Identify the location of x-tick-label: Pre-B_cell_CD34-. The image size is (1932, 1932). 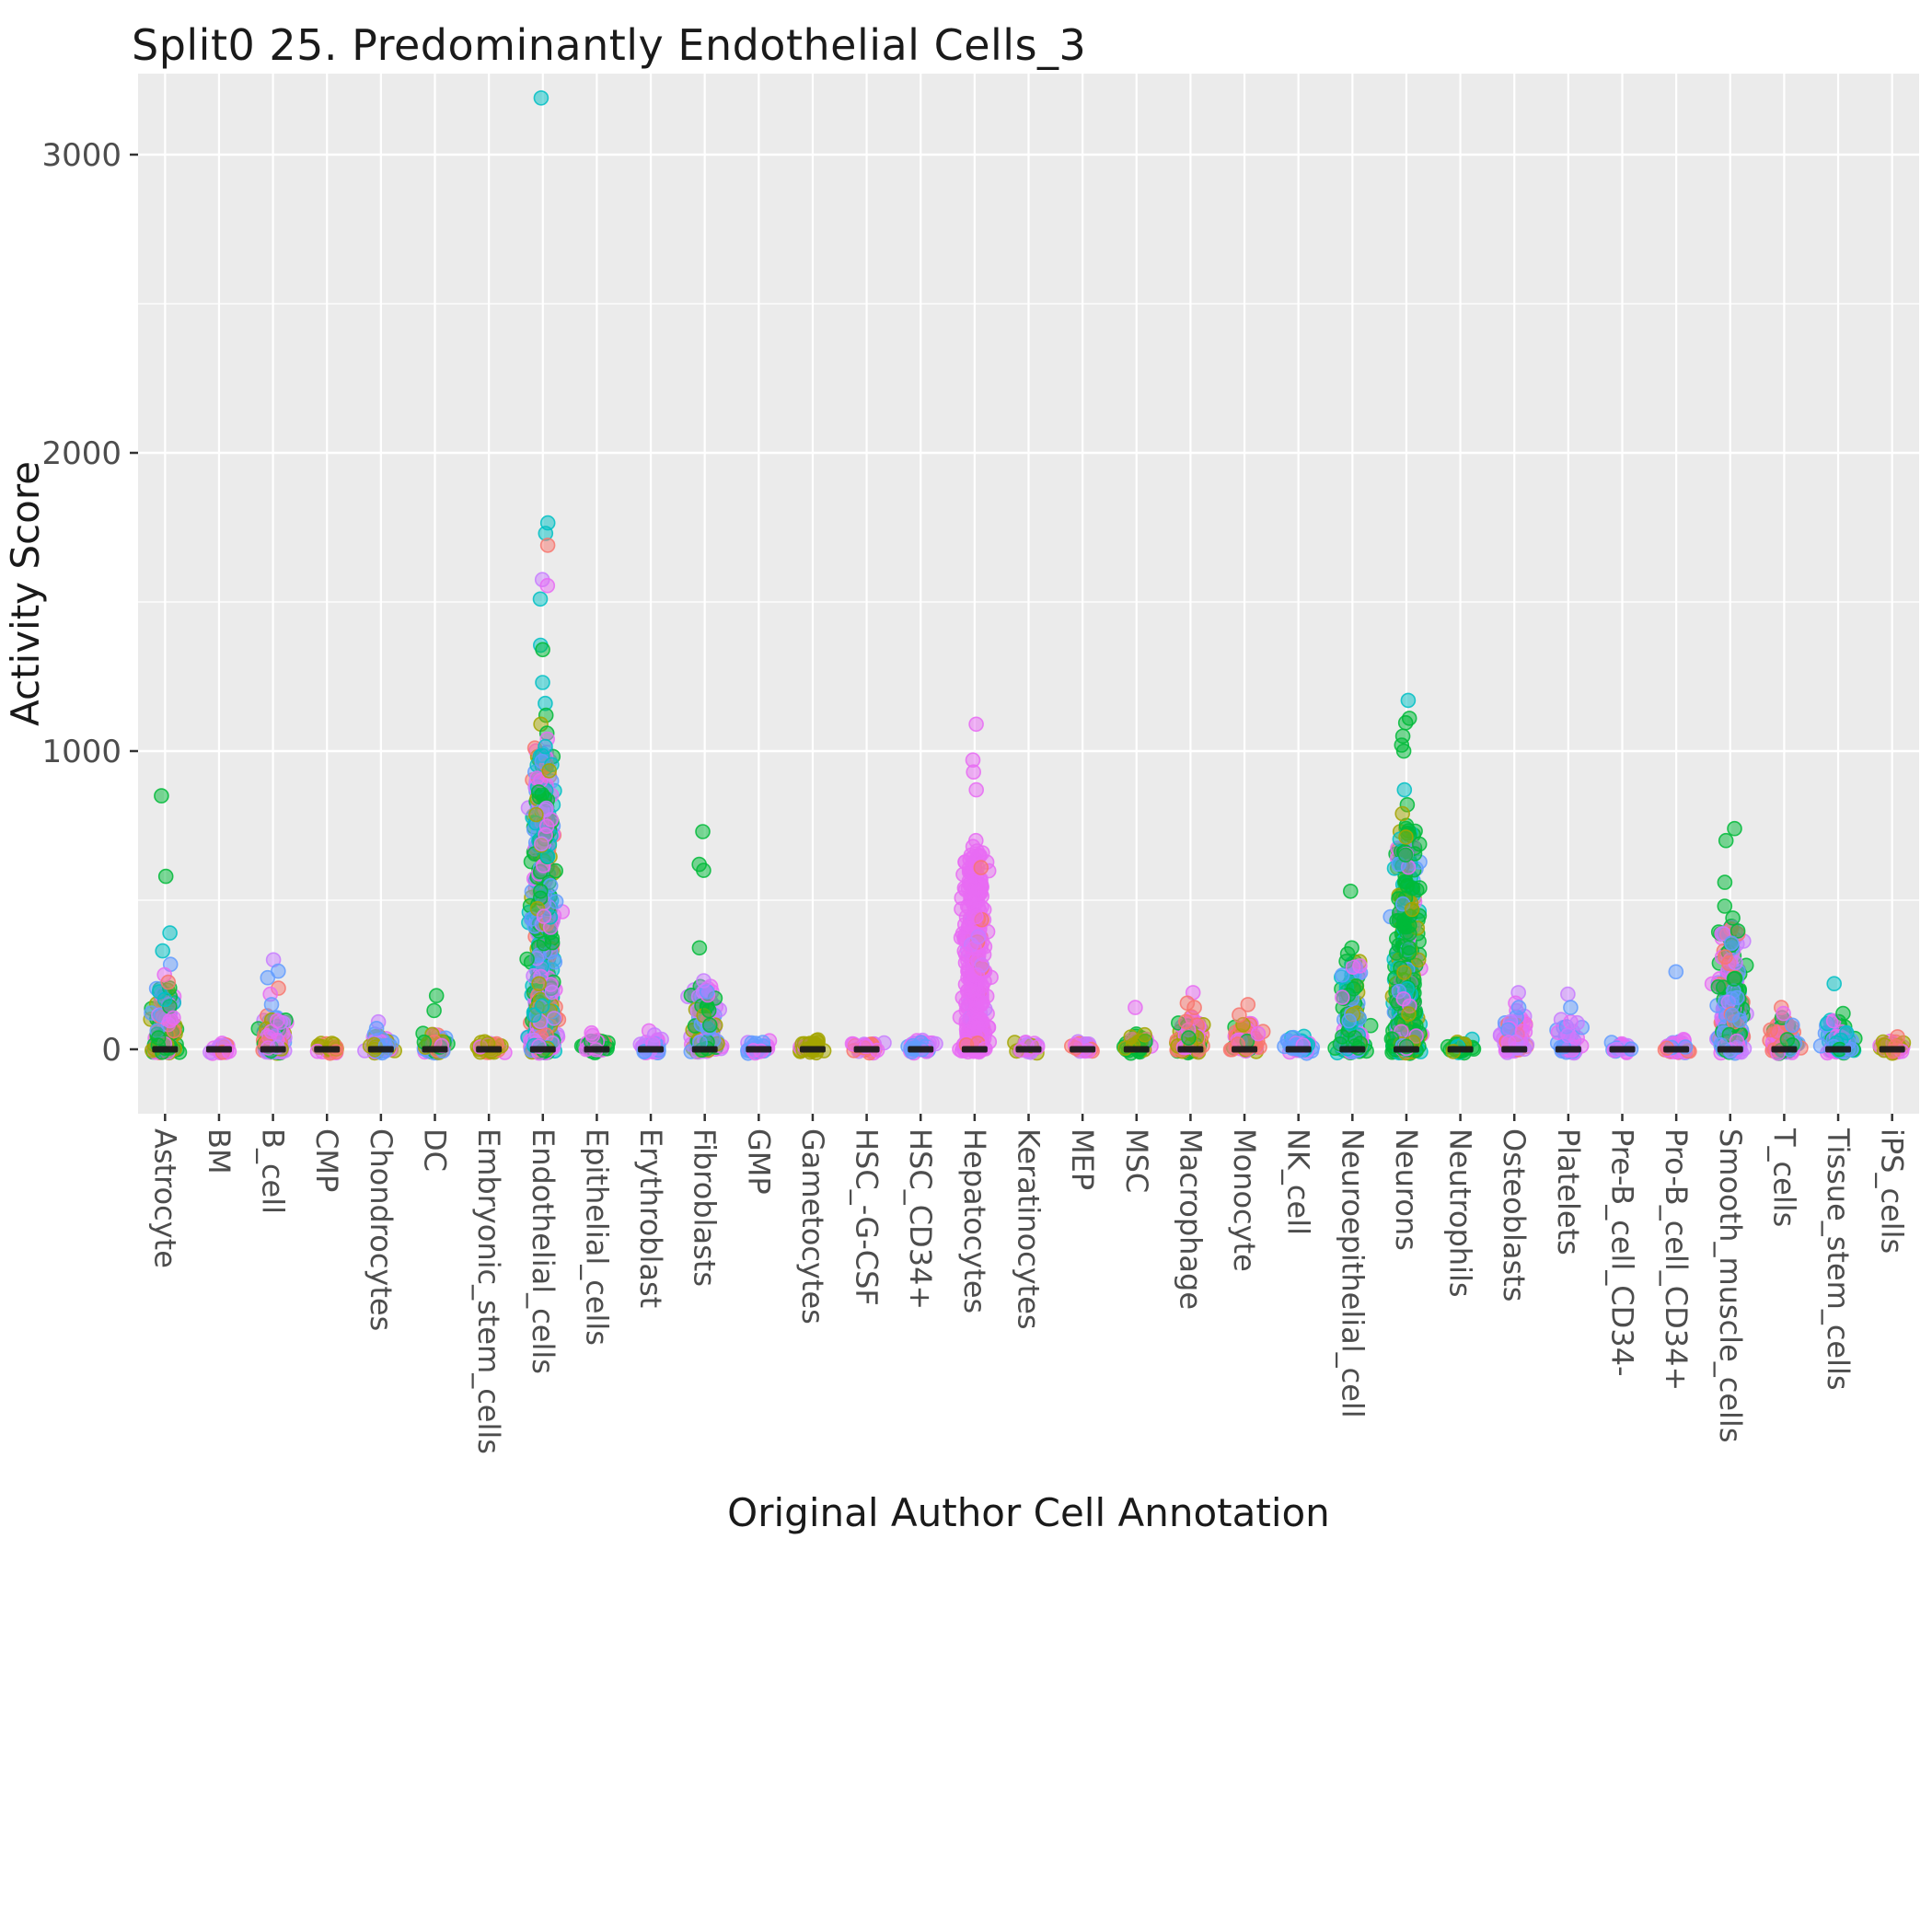
(1623, 1253).